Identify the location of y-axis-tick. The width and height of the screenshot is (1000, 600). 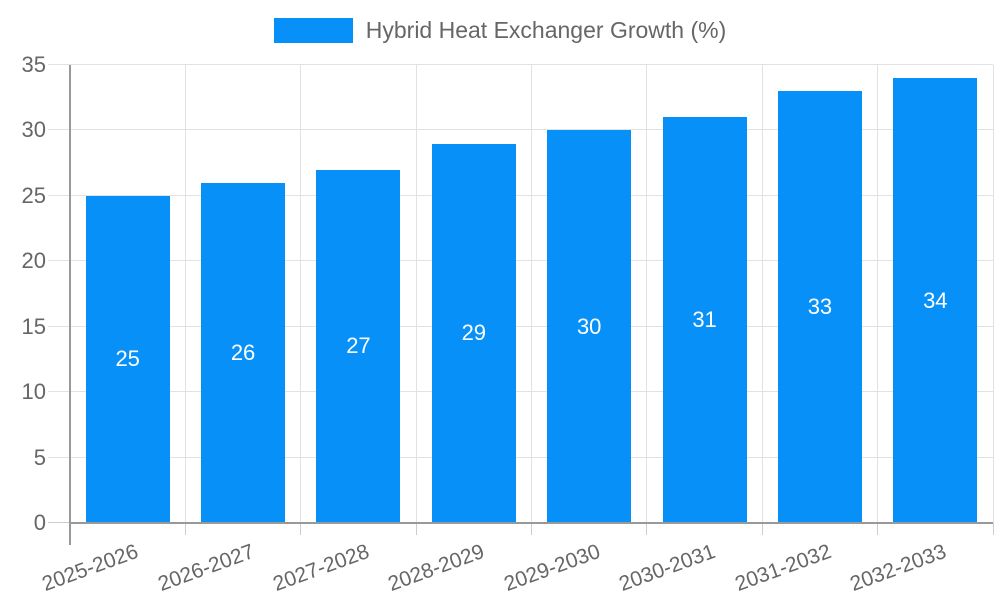
(59, 522).